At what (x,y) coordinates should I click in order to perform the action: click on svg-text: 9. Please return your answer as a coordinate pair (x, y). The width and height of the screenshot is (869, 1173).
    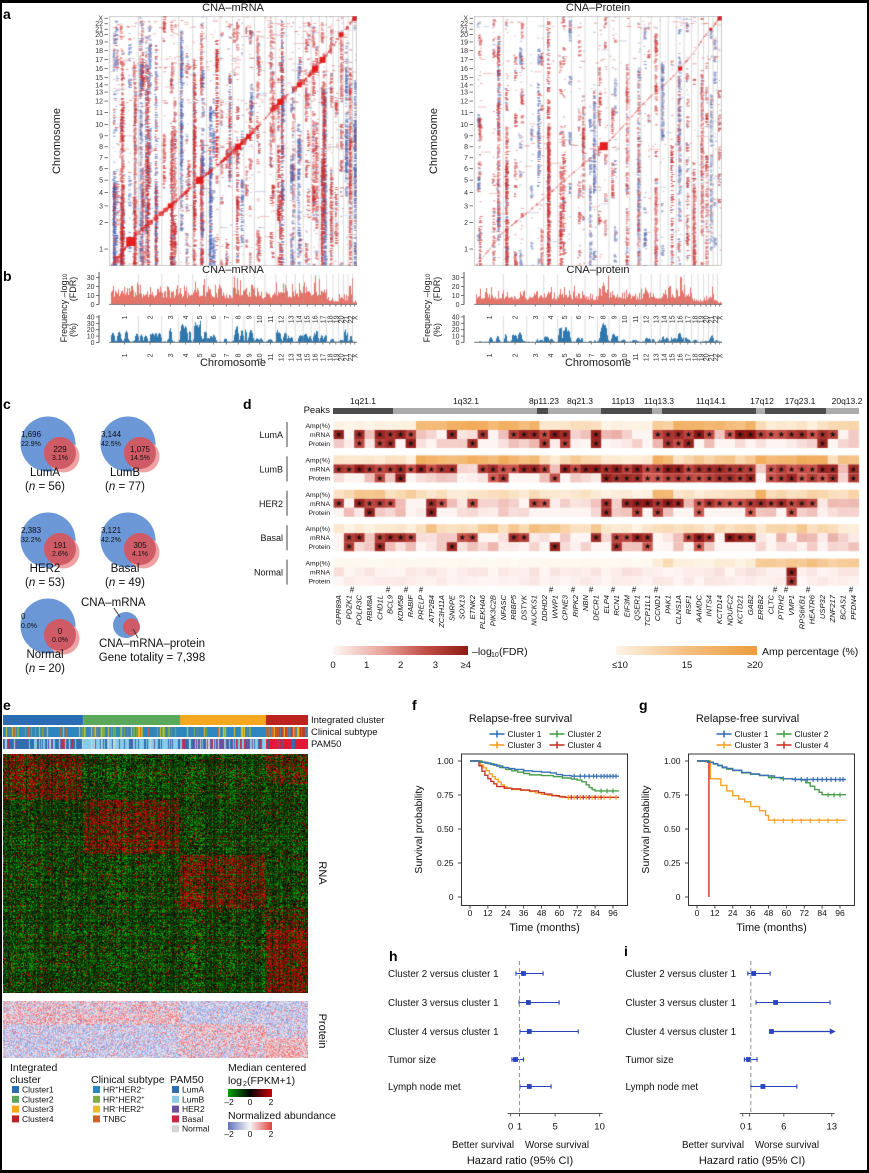
    Looking at the image, I should click on (615, 355).